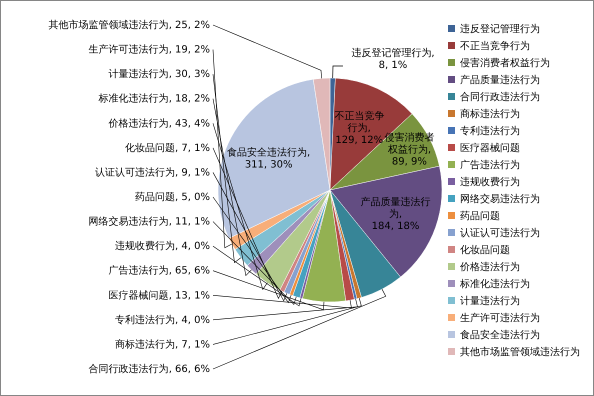 The image size is (594, 396). Describe the element at coordinates (520, 352) in the screenshot. I see `legend-label: 其他市场监管领域违法行为` at that location.